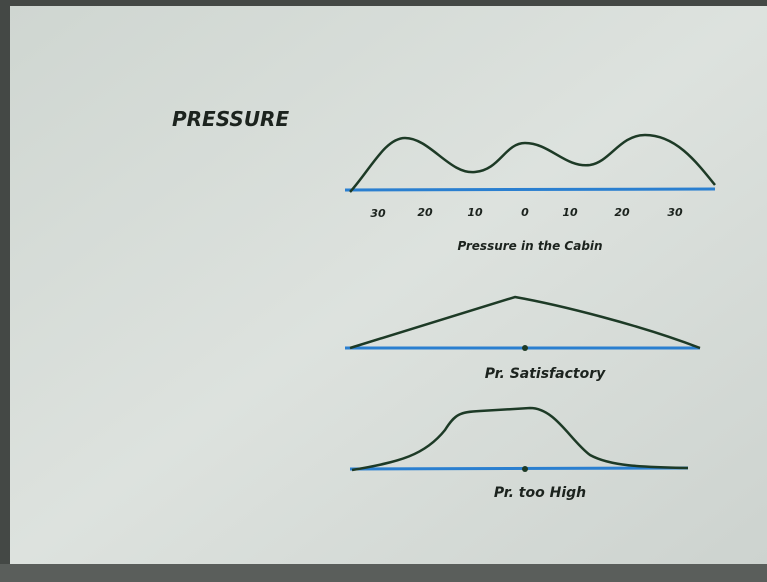 The image size is (767, 582). I want to click on tick-label: 0, so click(525, 212).